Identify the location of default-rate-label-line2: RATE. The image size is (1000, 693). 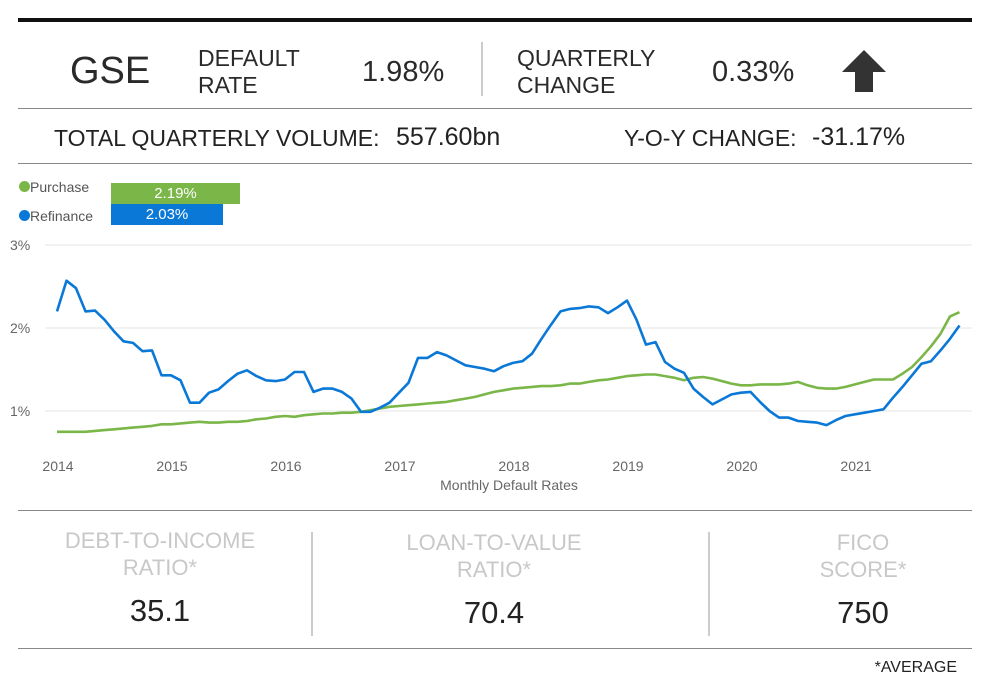
(228, 85).